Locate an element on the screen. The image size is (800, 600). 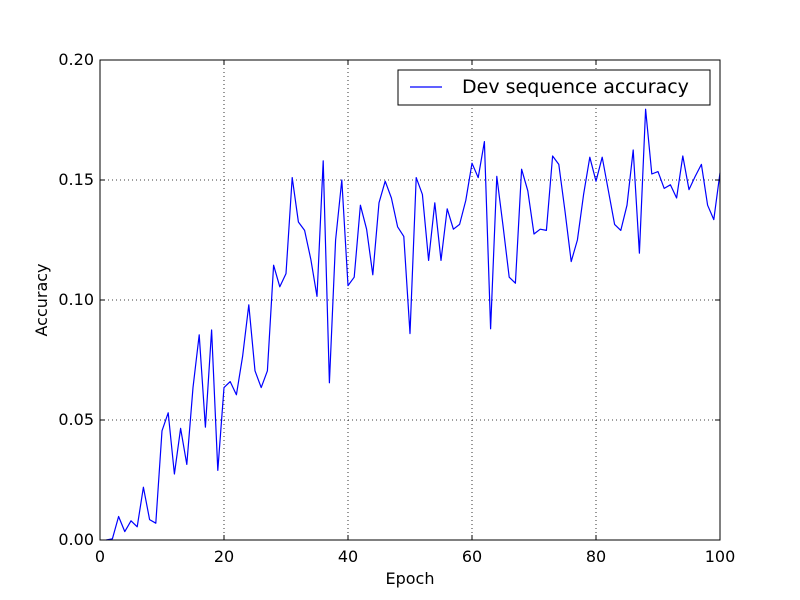
legend: Dev sequence accuracy is located at coordinates (554, 87).